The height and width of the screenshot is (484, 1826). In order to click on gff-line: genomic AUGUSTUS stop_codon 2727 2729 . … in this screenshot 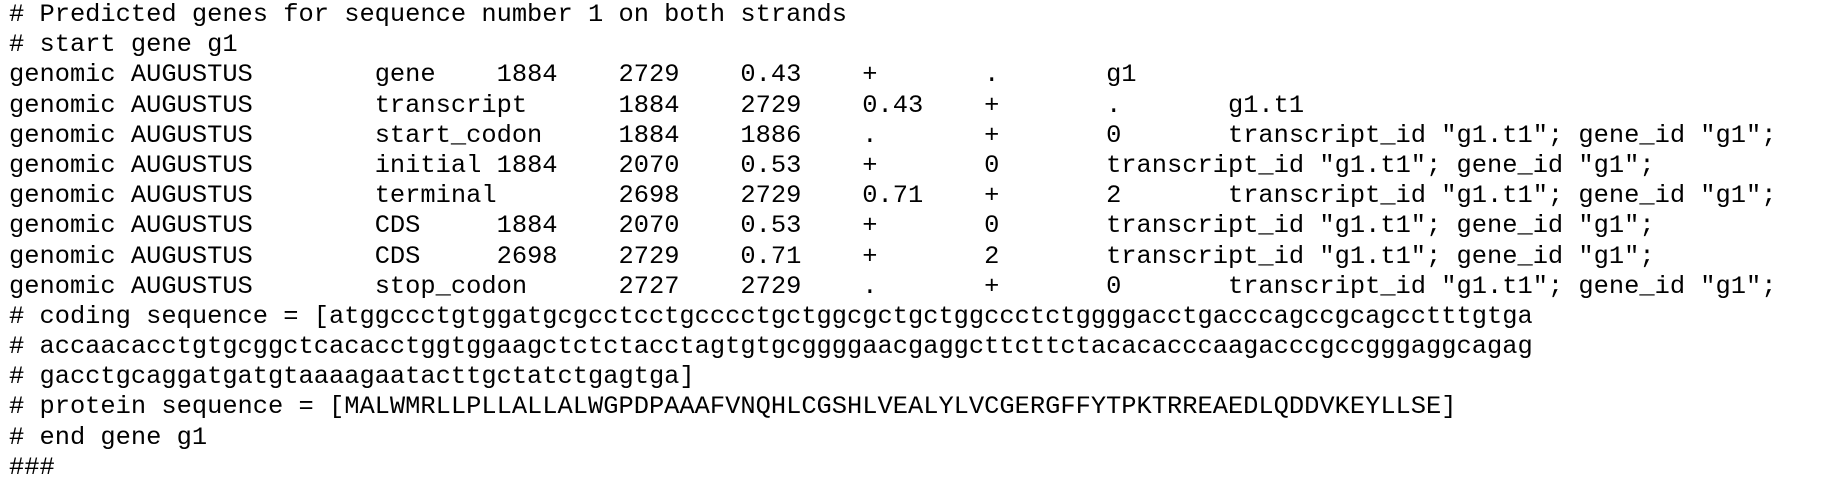, I will do `click(893, 286)`.